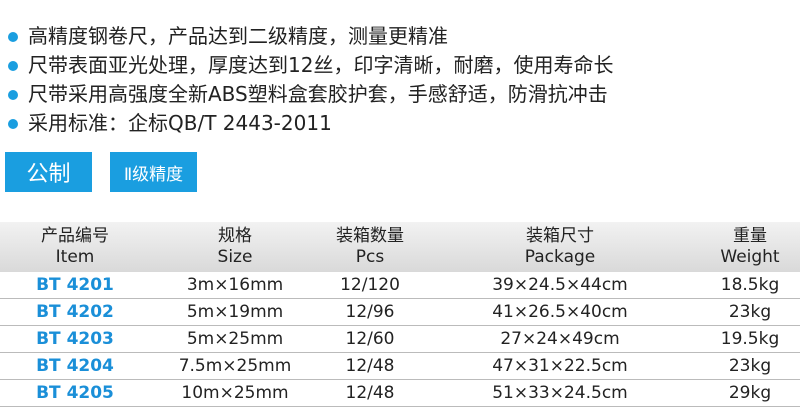 The image size is (800, 407). What do you see at coordinates (310, 123) in the screenshot?
I see `feature: 采用标准：企标QB/T 2443-2011` at bounding box center [310, 123].